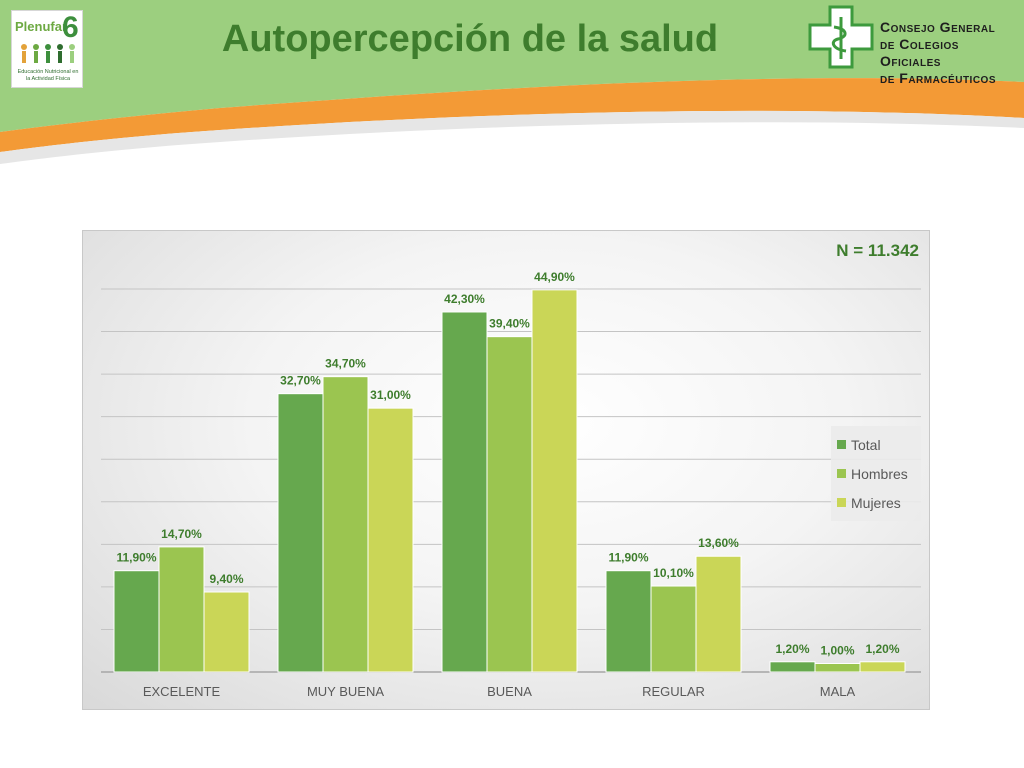  I want to click on legend-label-total: Total, so click(866, 444).